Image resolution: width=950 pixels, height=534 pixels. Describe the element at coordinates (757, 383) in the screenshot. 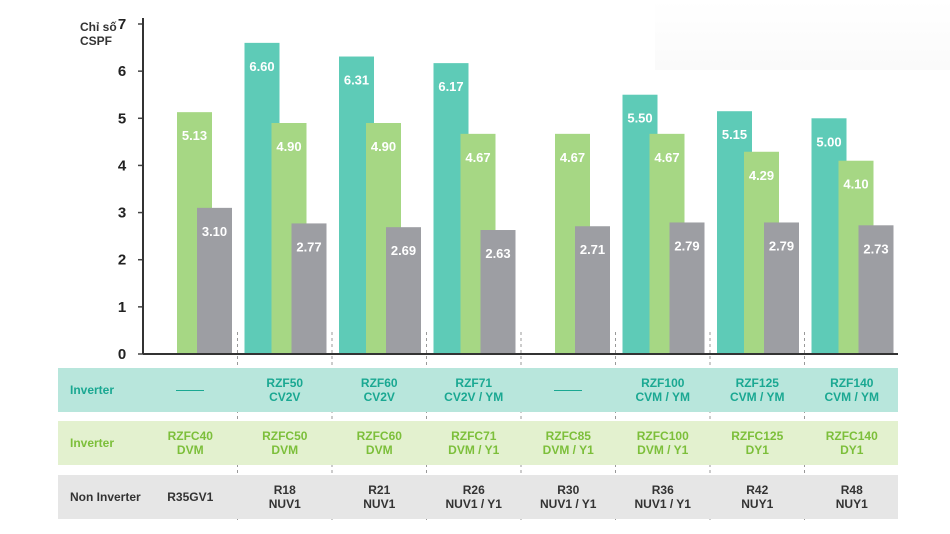

I see `cell-line: RZF125` at that location.